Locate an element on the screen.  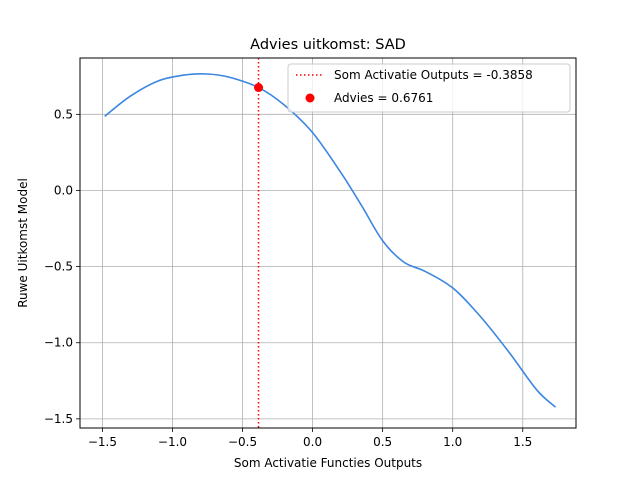
y-tick-label: −1.5 is located at coordinates (58, 419).